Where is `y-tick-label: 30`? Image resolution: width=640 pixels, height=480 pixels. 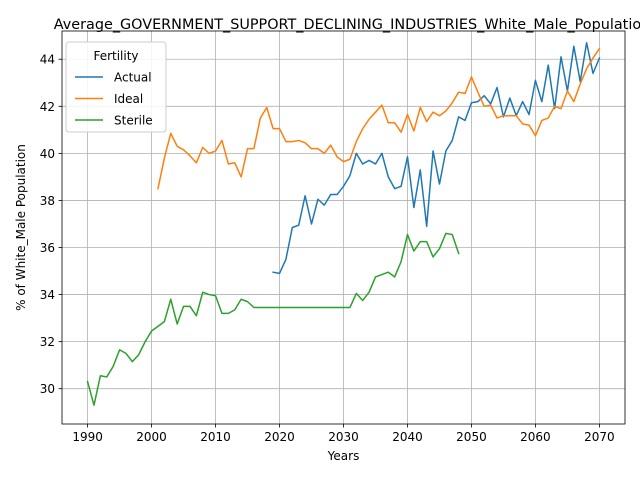
y-tick-label: 30 is located at coordinates (47, 389).